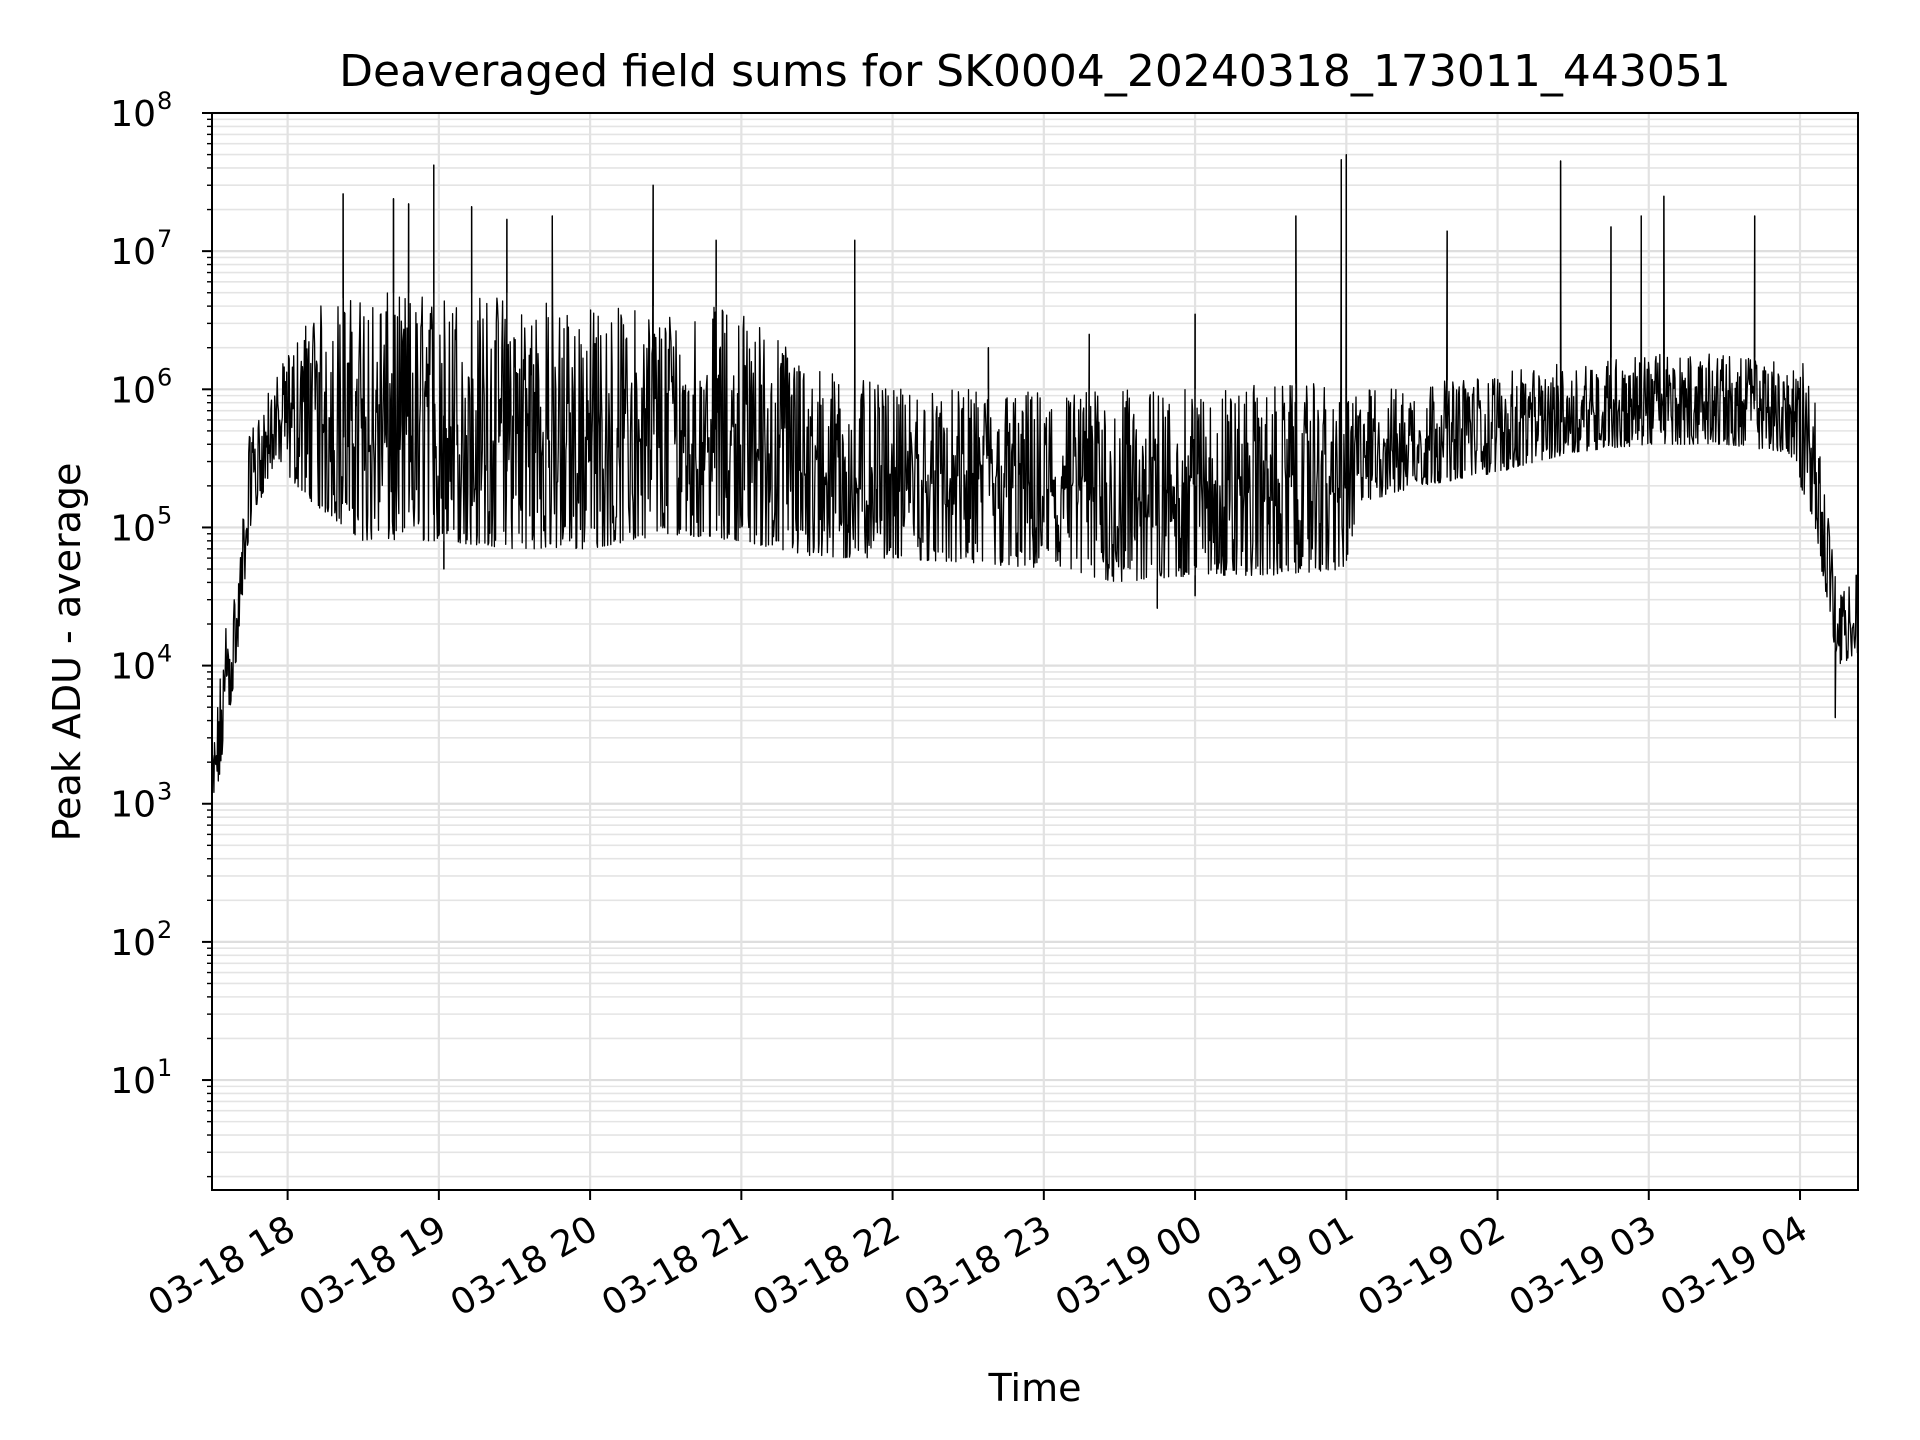  What do you see at coordinates (164, 930) in the screenshot?
I see `y-tick-exponent: 2` at bounding box center [164, 930].